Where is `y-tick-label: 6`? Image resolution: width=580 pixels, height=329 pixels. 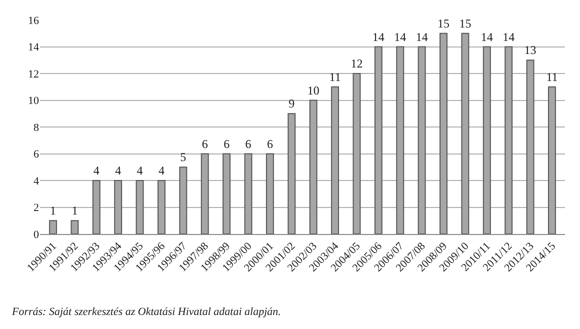 y-tick-label: 6 is located at coordinates (37, 154).